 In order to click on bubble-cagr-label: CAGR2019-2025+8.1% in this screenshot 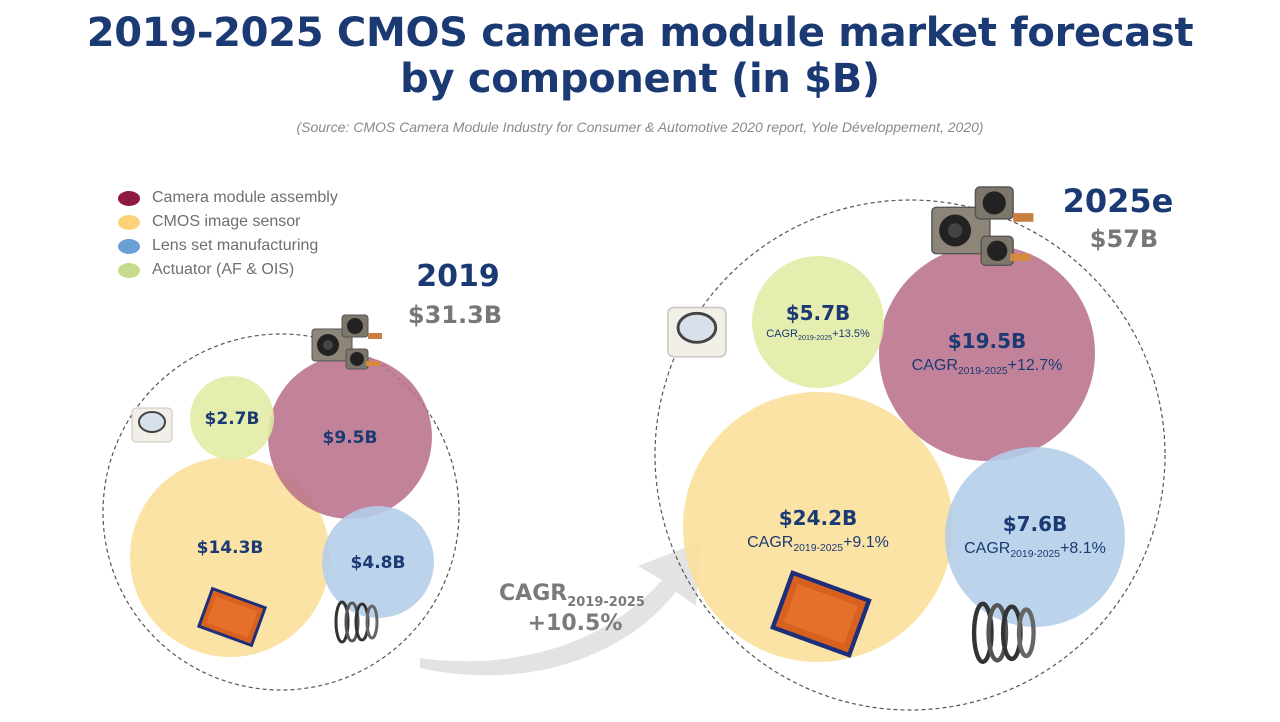, I will do `click(1035, 550)`.